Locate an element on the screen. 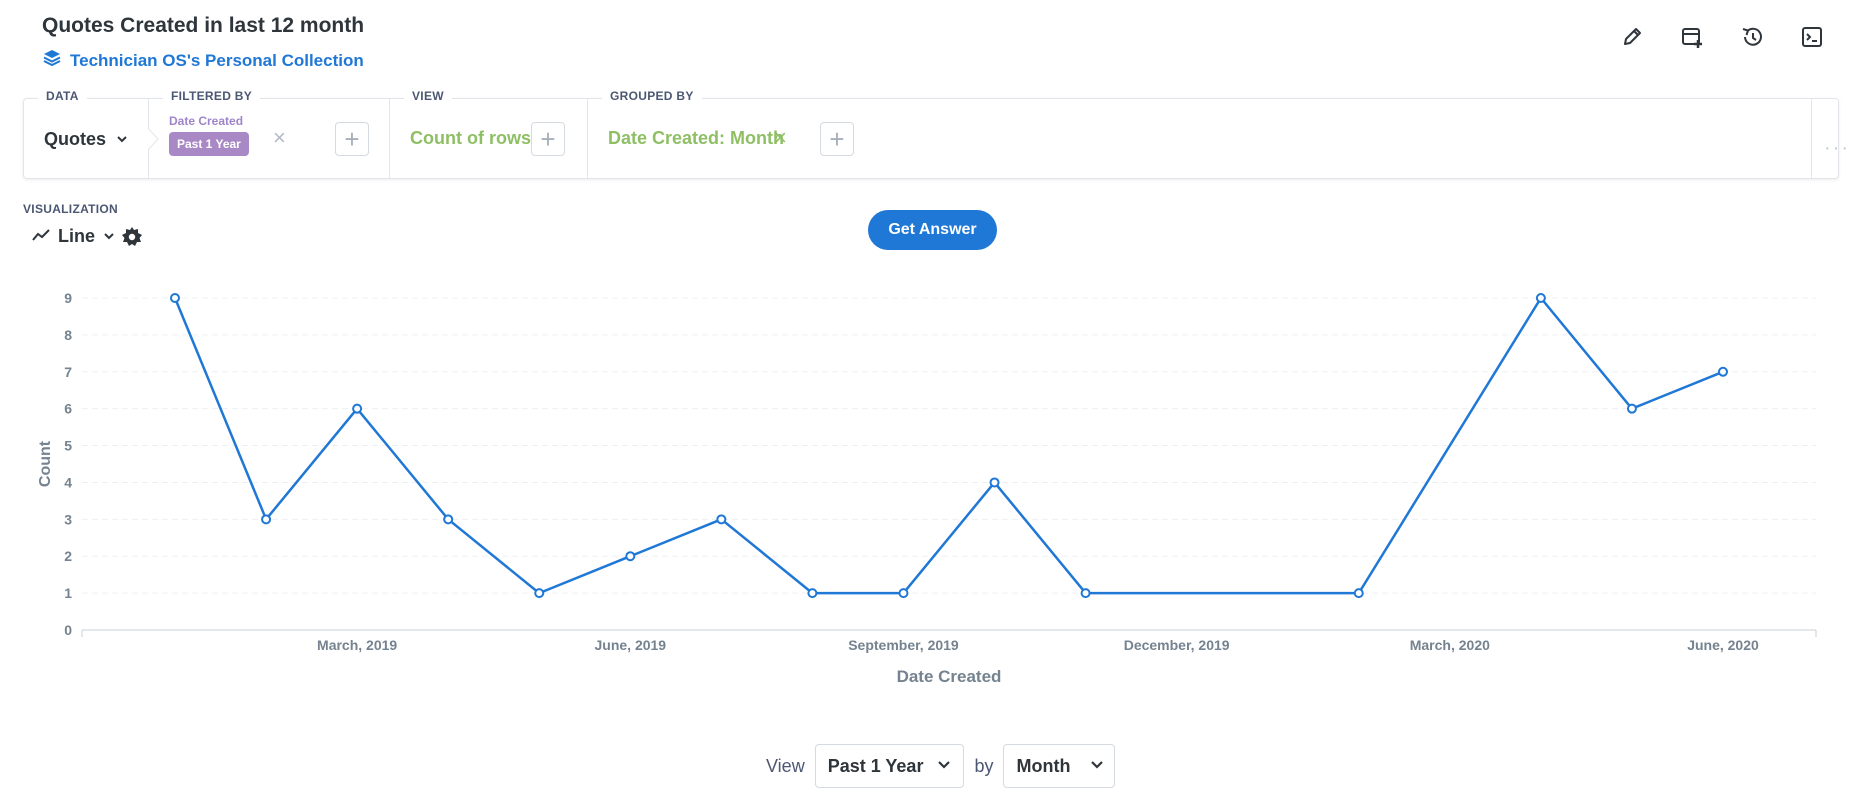 The image size is (1865, 795). data-section: DATA Quotes is located at coordinates (91, 133).